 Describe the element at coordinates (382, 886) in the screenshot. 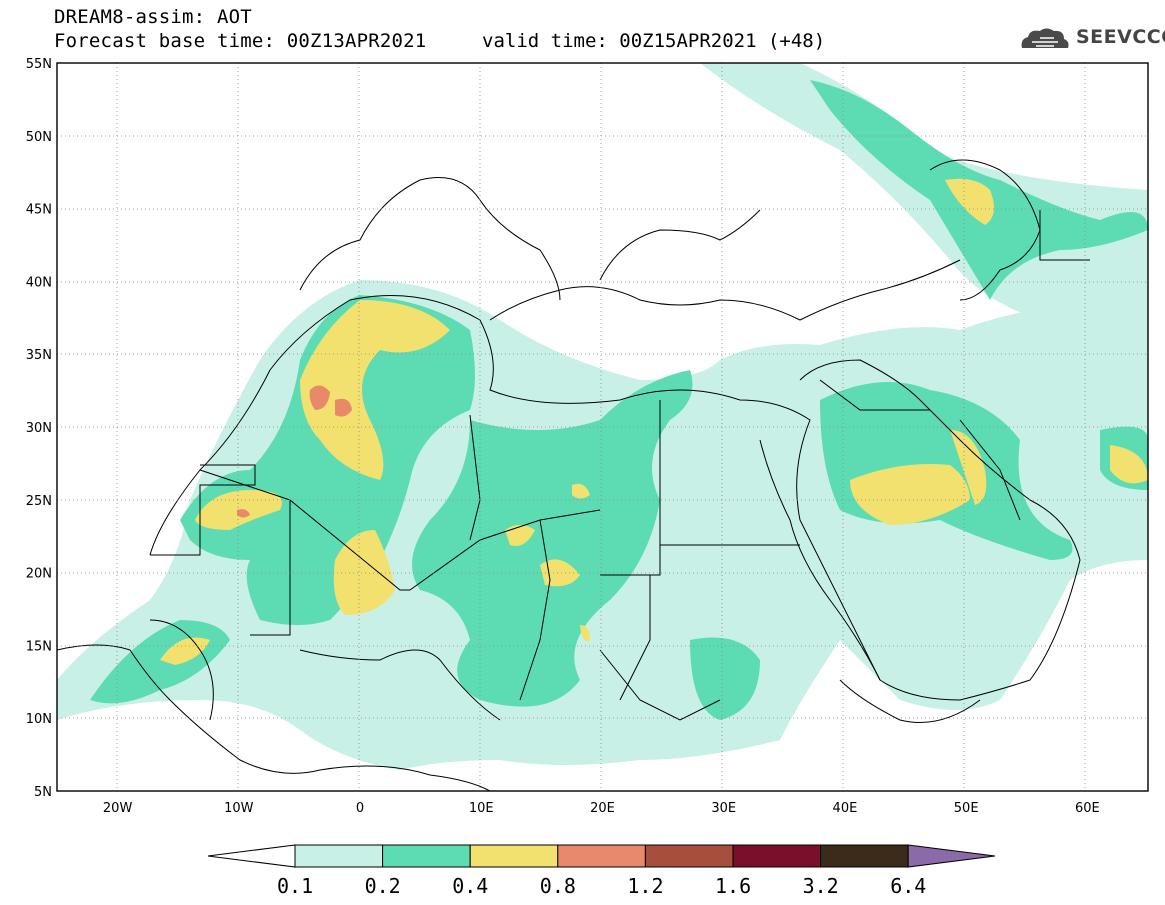

I see `colorbar-label: 0.2` at that location.